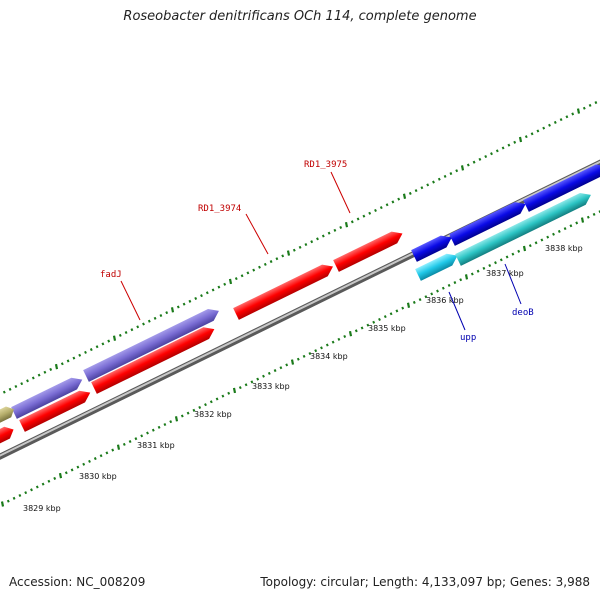  I want to click on gene-label-rd1-3975: RD1_3975, so click(325, 165).